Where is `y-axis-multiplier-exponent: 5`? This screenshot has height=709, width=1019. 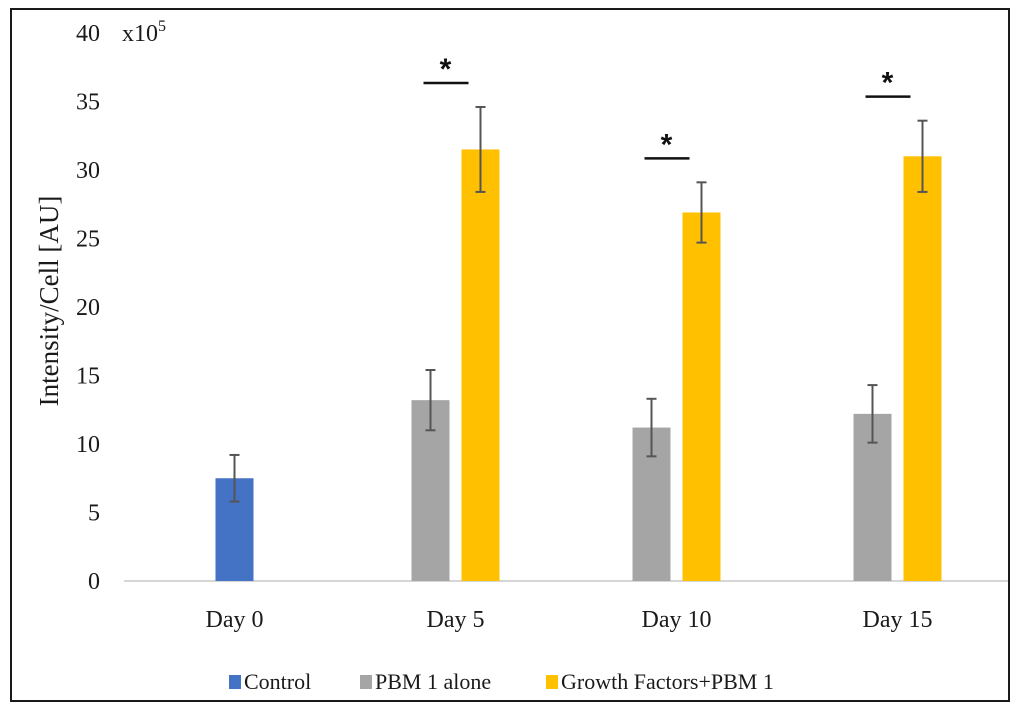 y-axis-multiplier-exponent: 5 is located at coordinates (162, 26).